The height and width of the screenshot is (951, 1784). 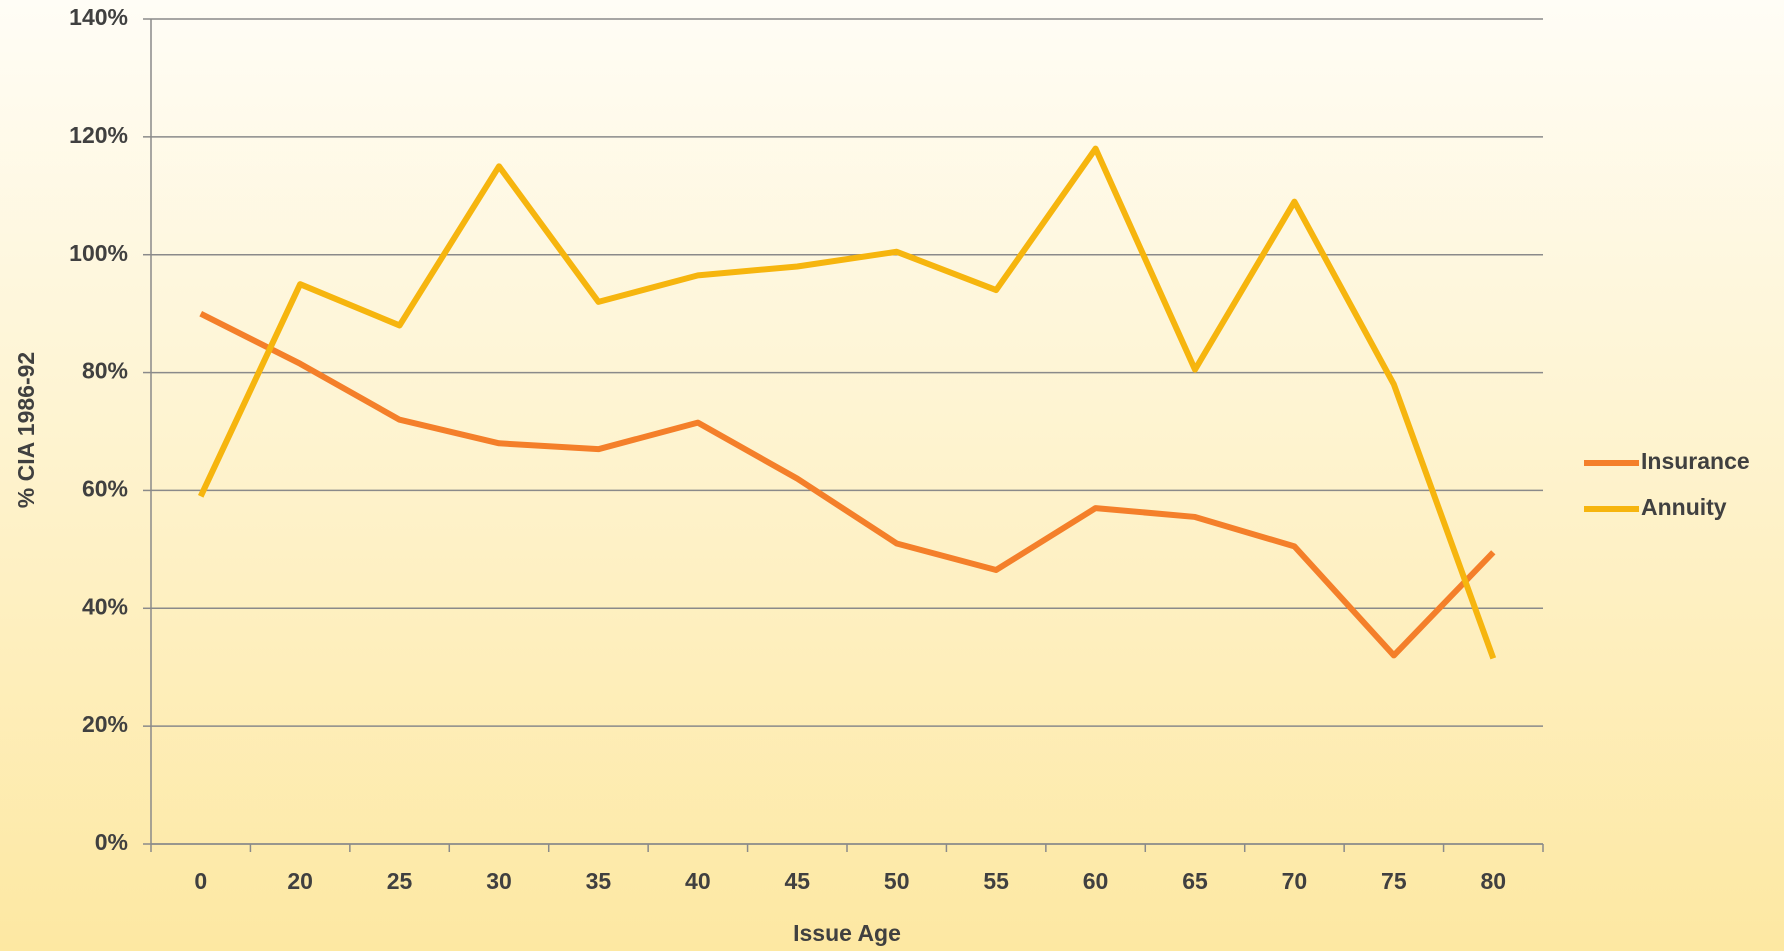 What do you see at coordinates (98, 253) in the screenshot?
I see `y-tick-label: 100%` at bounding box center [98, 253].